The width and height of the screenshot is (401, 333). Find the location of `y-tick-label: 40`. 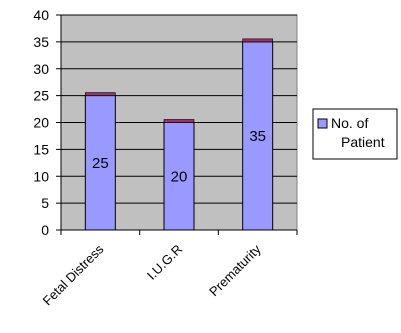

y-tick-label: 40 is located at coordinates (41, 15).